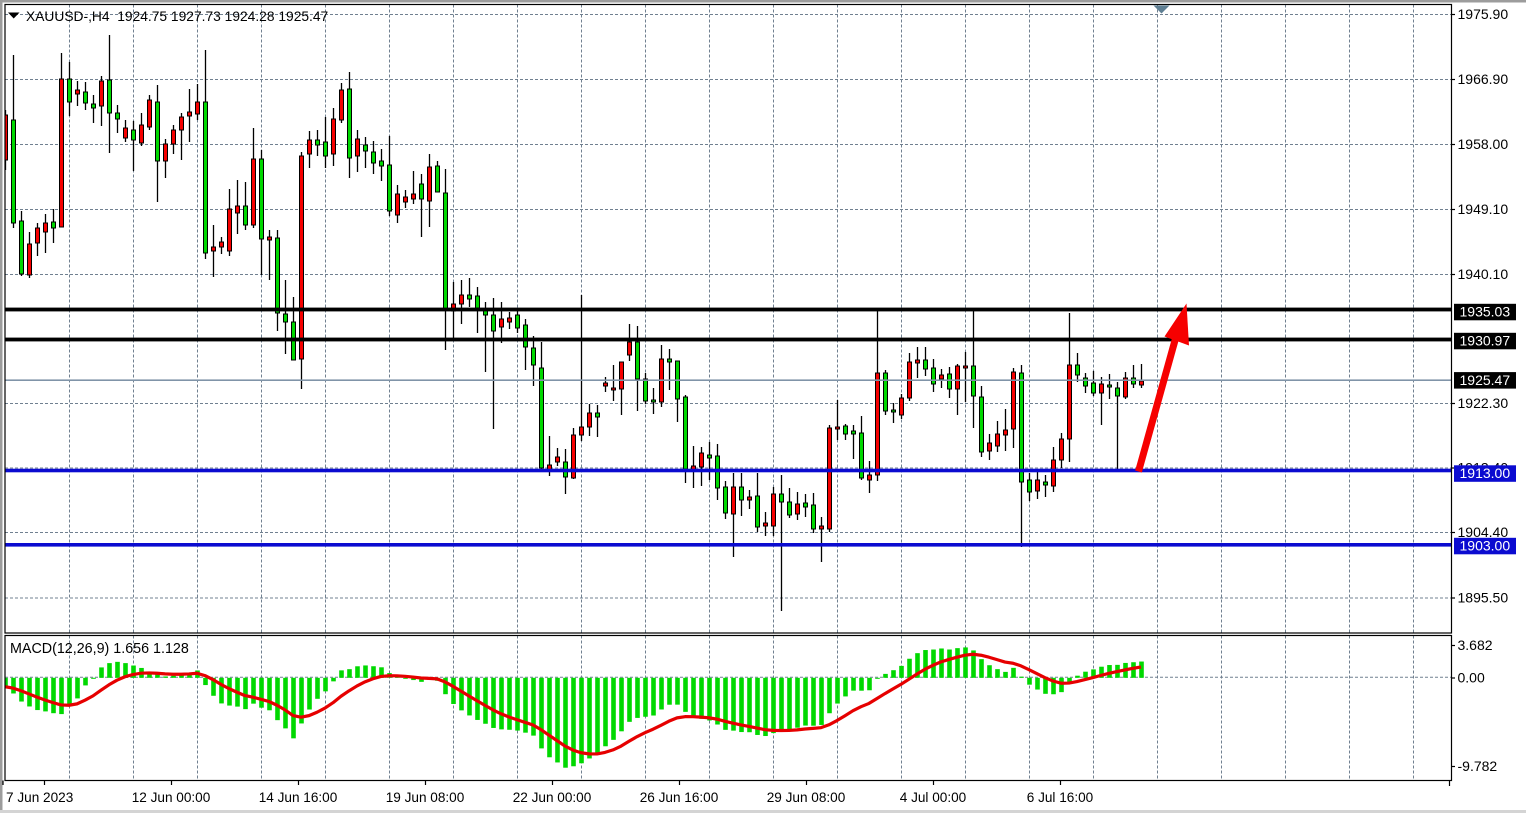 This screenshot has width=1526, height=813. What do you see at coordinates (552, 797) in the screenshot?
I see `svg-text: 22 Jun 00:00` at bounding box center [552, 797].